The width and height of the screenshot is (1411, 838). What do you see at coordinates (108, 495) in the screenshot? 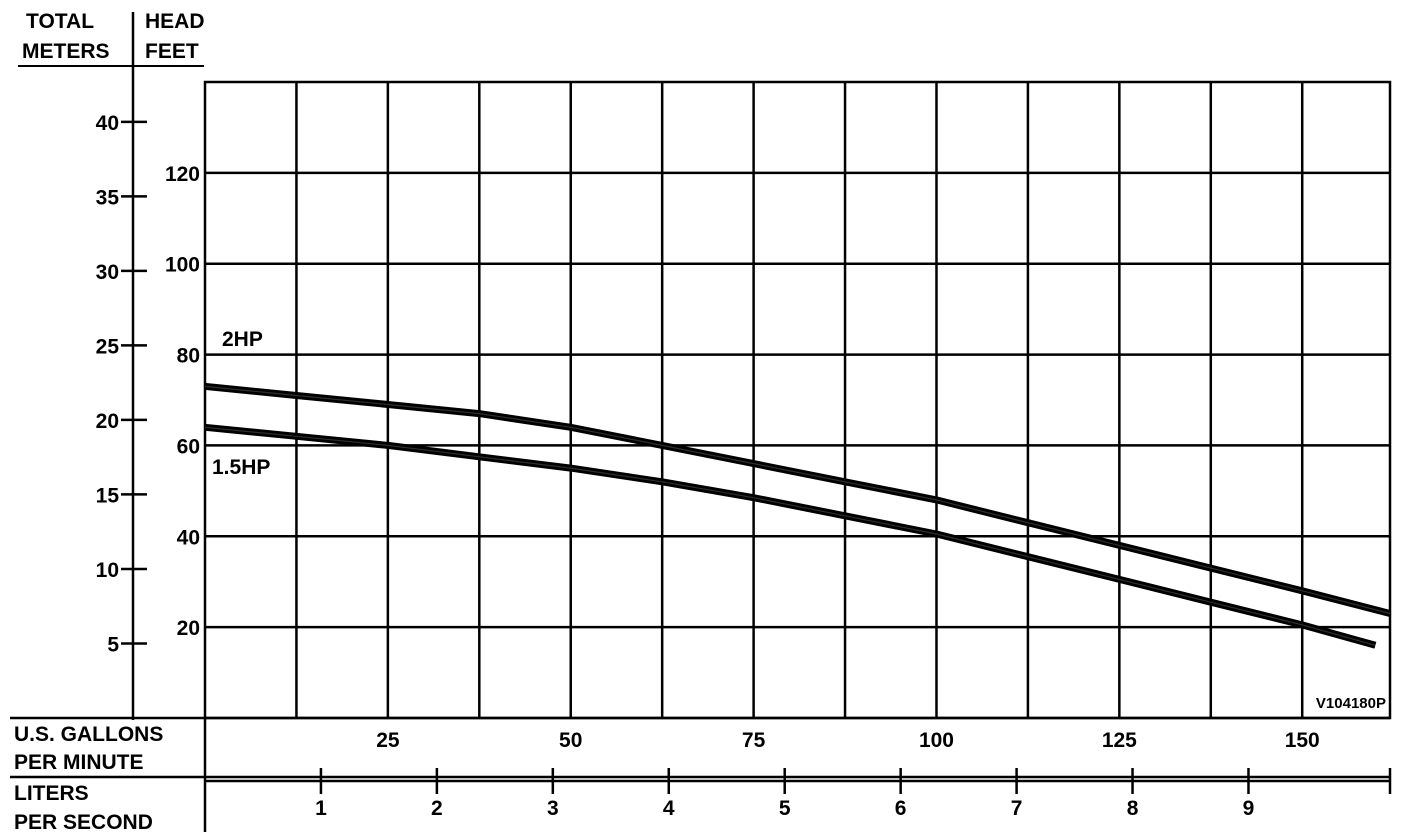
I see `meters-tick-label: 15` at bounding box center [108, 495].